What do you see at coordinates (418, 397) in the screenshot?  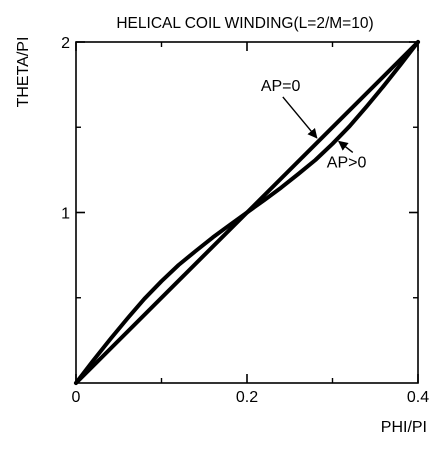 I see `x-tick-label: 0.4` at bounding box center [418, 397].